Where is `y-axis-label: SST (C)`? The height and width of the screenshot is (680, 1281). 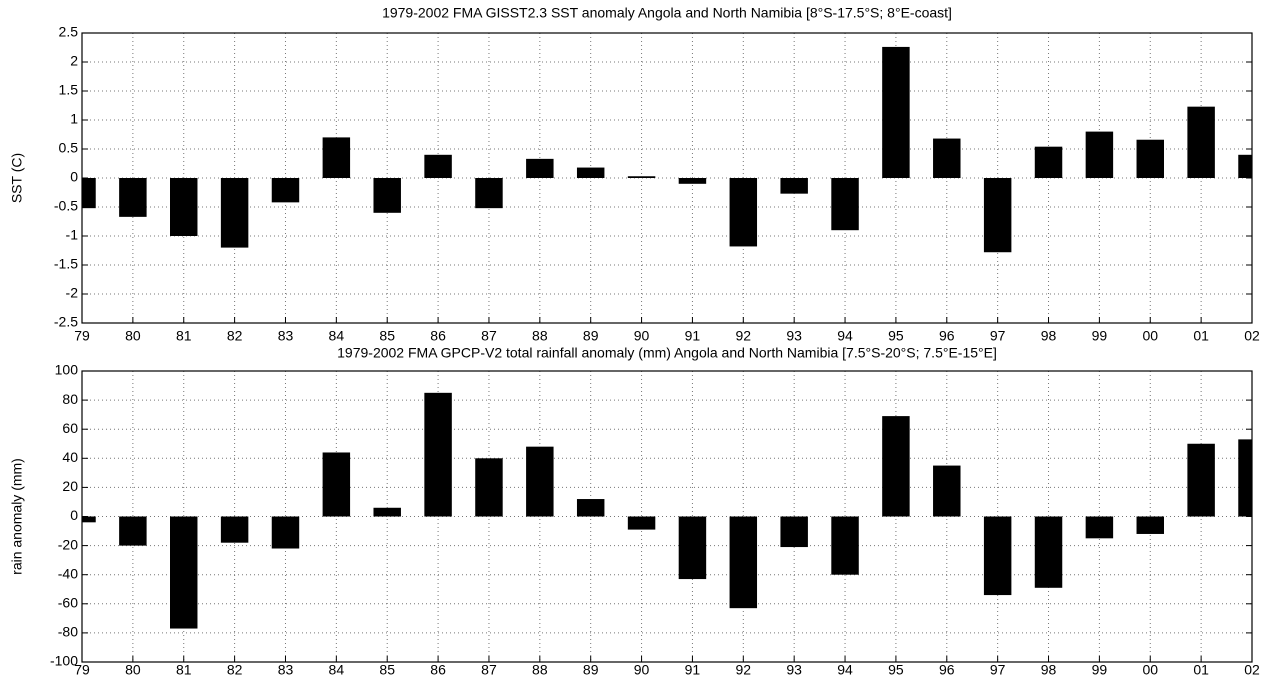
y-axis-label: SST (C) is located at coordinates (17, 178).